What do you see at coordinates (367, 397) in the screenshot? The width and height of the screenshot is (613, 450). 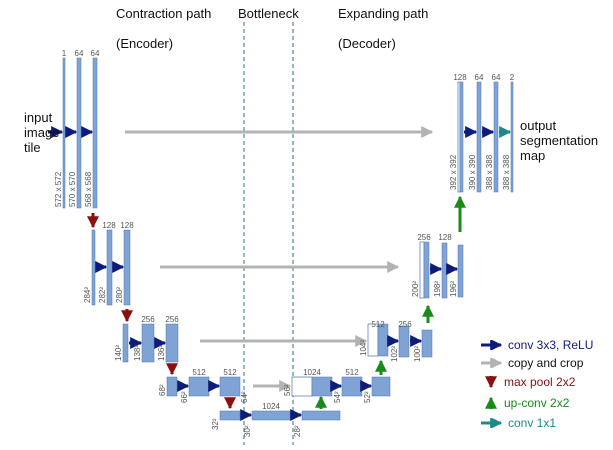 I see `size-label: 52²` at bounding box center [367, 397].